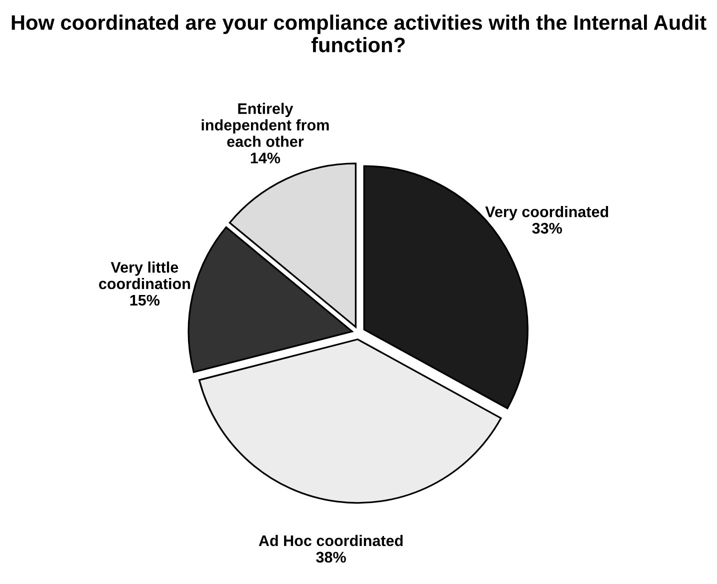 The image size is (717, 584). I want to click on slice-label: Very little coordination, so click(144, 276).